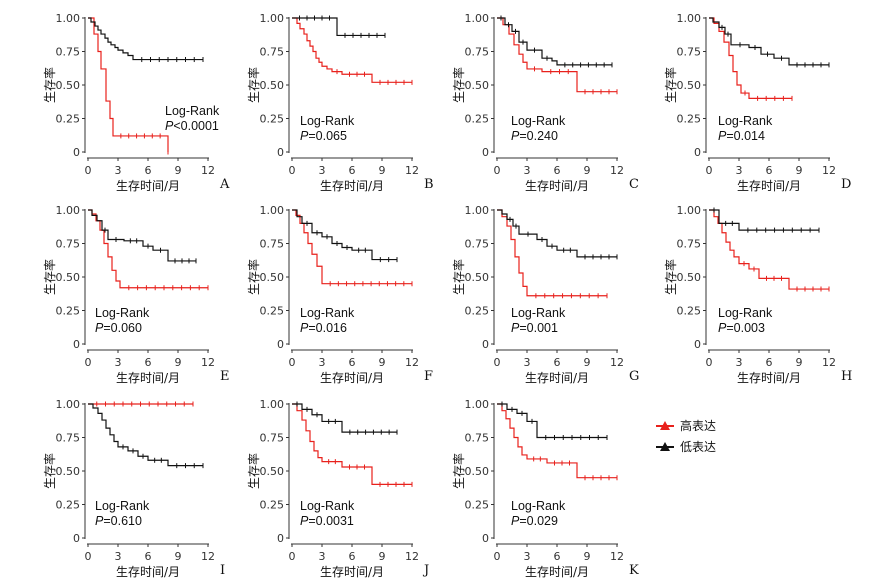  I want to click on p-value: P=0.060, so click(118, 328).